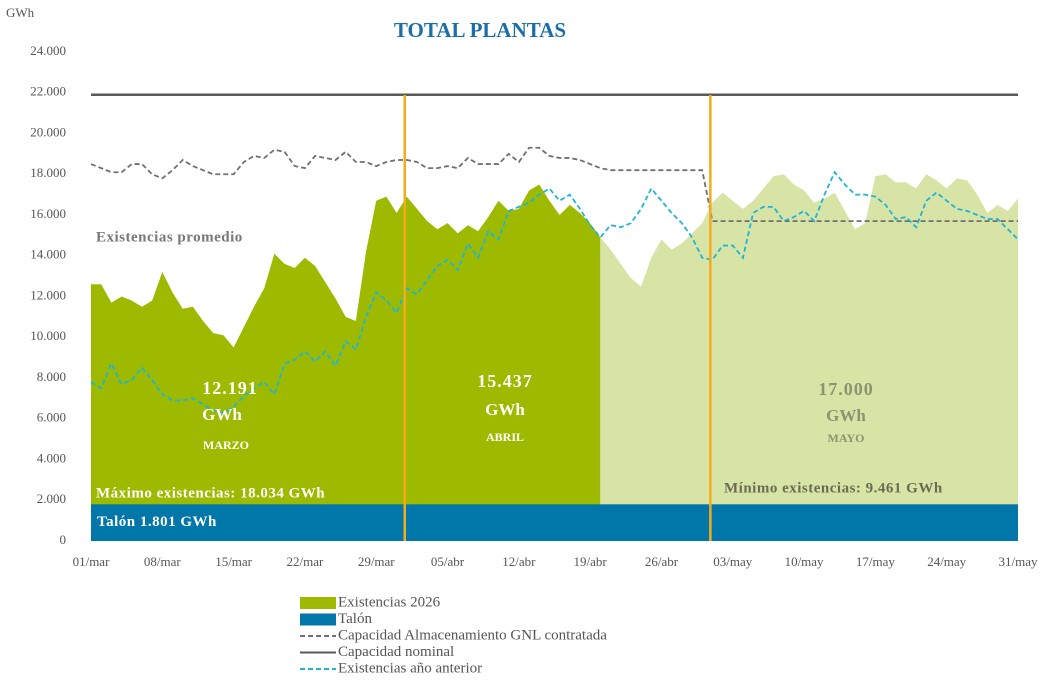 The height and width of the screenshot is (693, 1040). Describe the element at coordinates (480, 30) in the screenshot. I see `chart-title: TOTAL PLANTAS` at that location.